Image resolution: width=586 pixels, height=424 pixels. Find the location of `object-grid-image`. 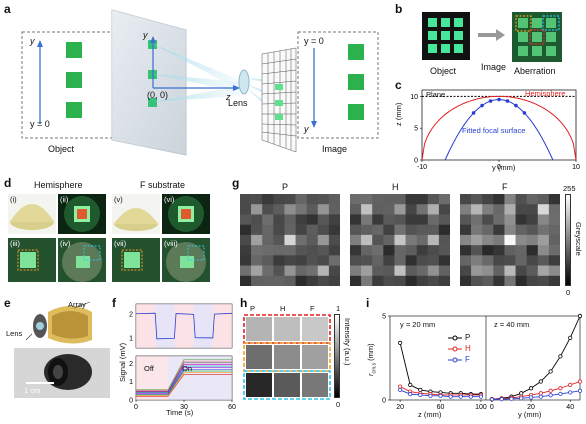

object-grid-image is located at coordinates (446, 36).